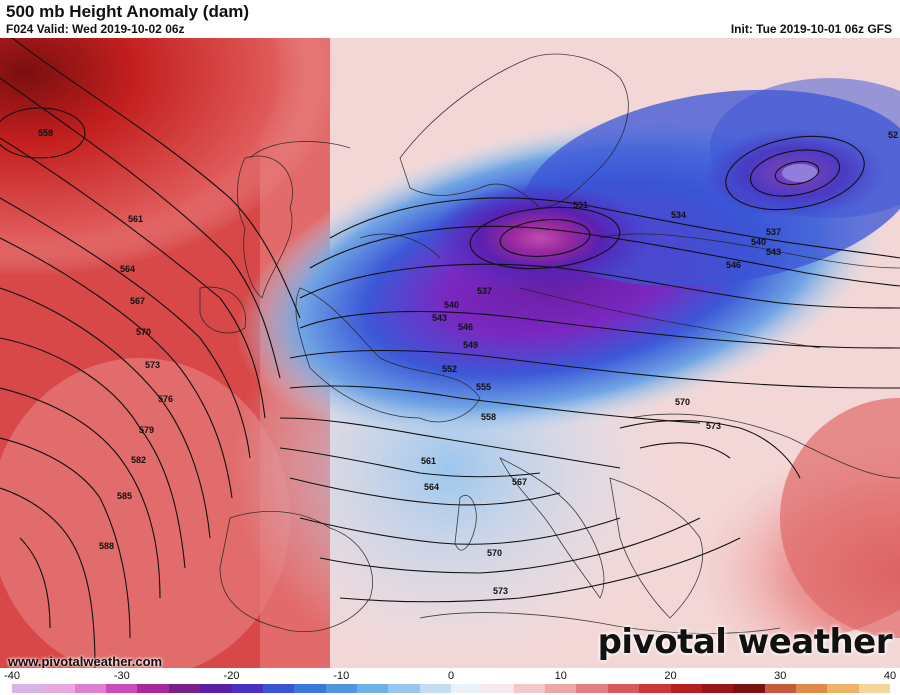 This screenshot has width=900, height=695. Describe the element at coordinates (124, 496) in the screenshot. I see `contour-label: 585` at that location.